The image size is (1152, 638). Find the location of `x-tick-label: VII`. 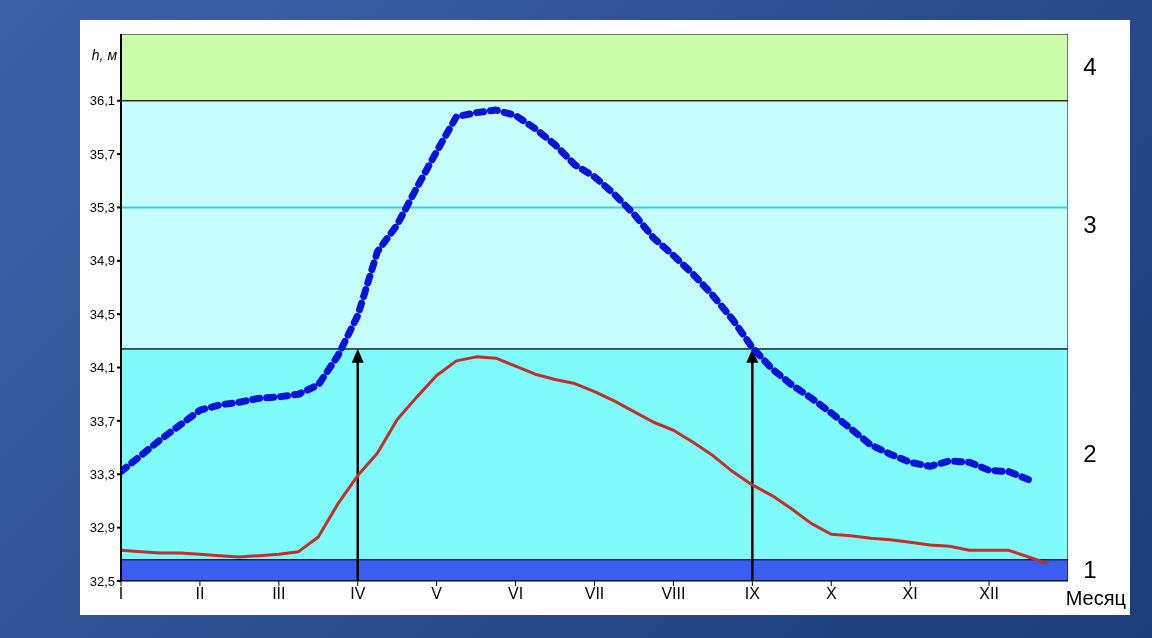

x-tick-label: VII is located at coordinates (594, 594).